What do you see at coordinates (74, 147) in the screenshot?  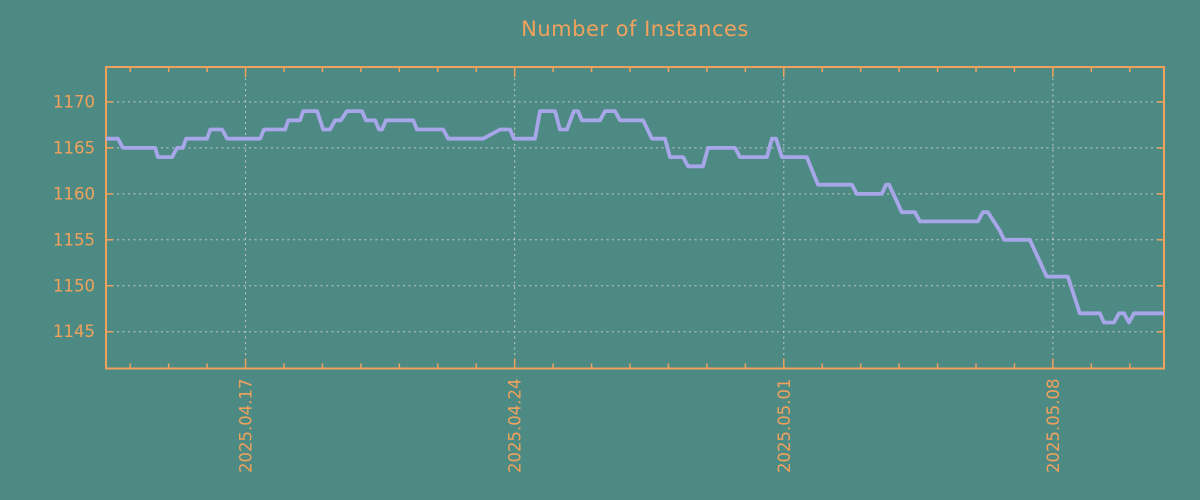 I see `y-axis-tick-label: 1165` at bounding box center [74, 147].